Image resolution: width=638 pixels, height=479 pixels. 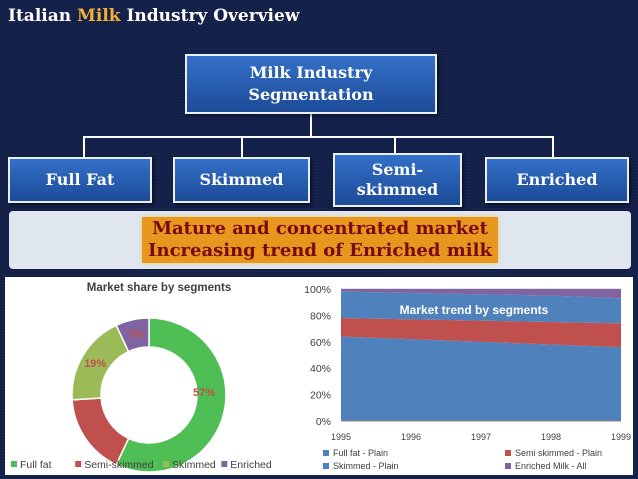 I want to click on segment-skimmed: Skimmed, so click(x=241, y=180).